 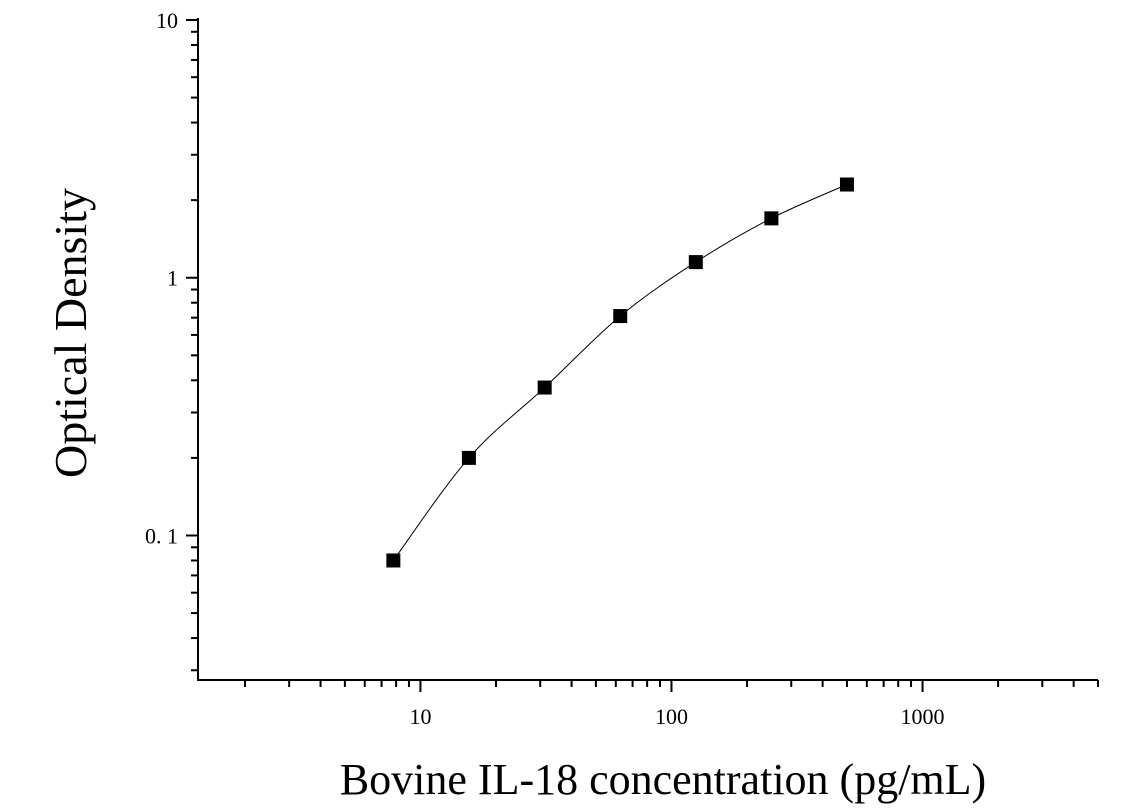 I want to click on x-axis-title: Bovine IL-18 concentration (pg/mL), so click(x=663, y=779).